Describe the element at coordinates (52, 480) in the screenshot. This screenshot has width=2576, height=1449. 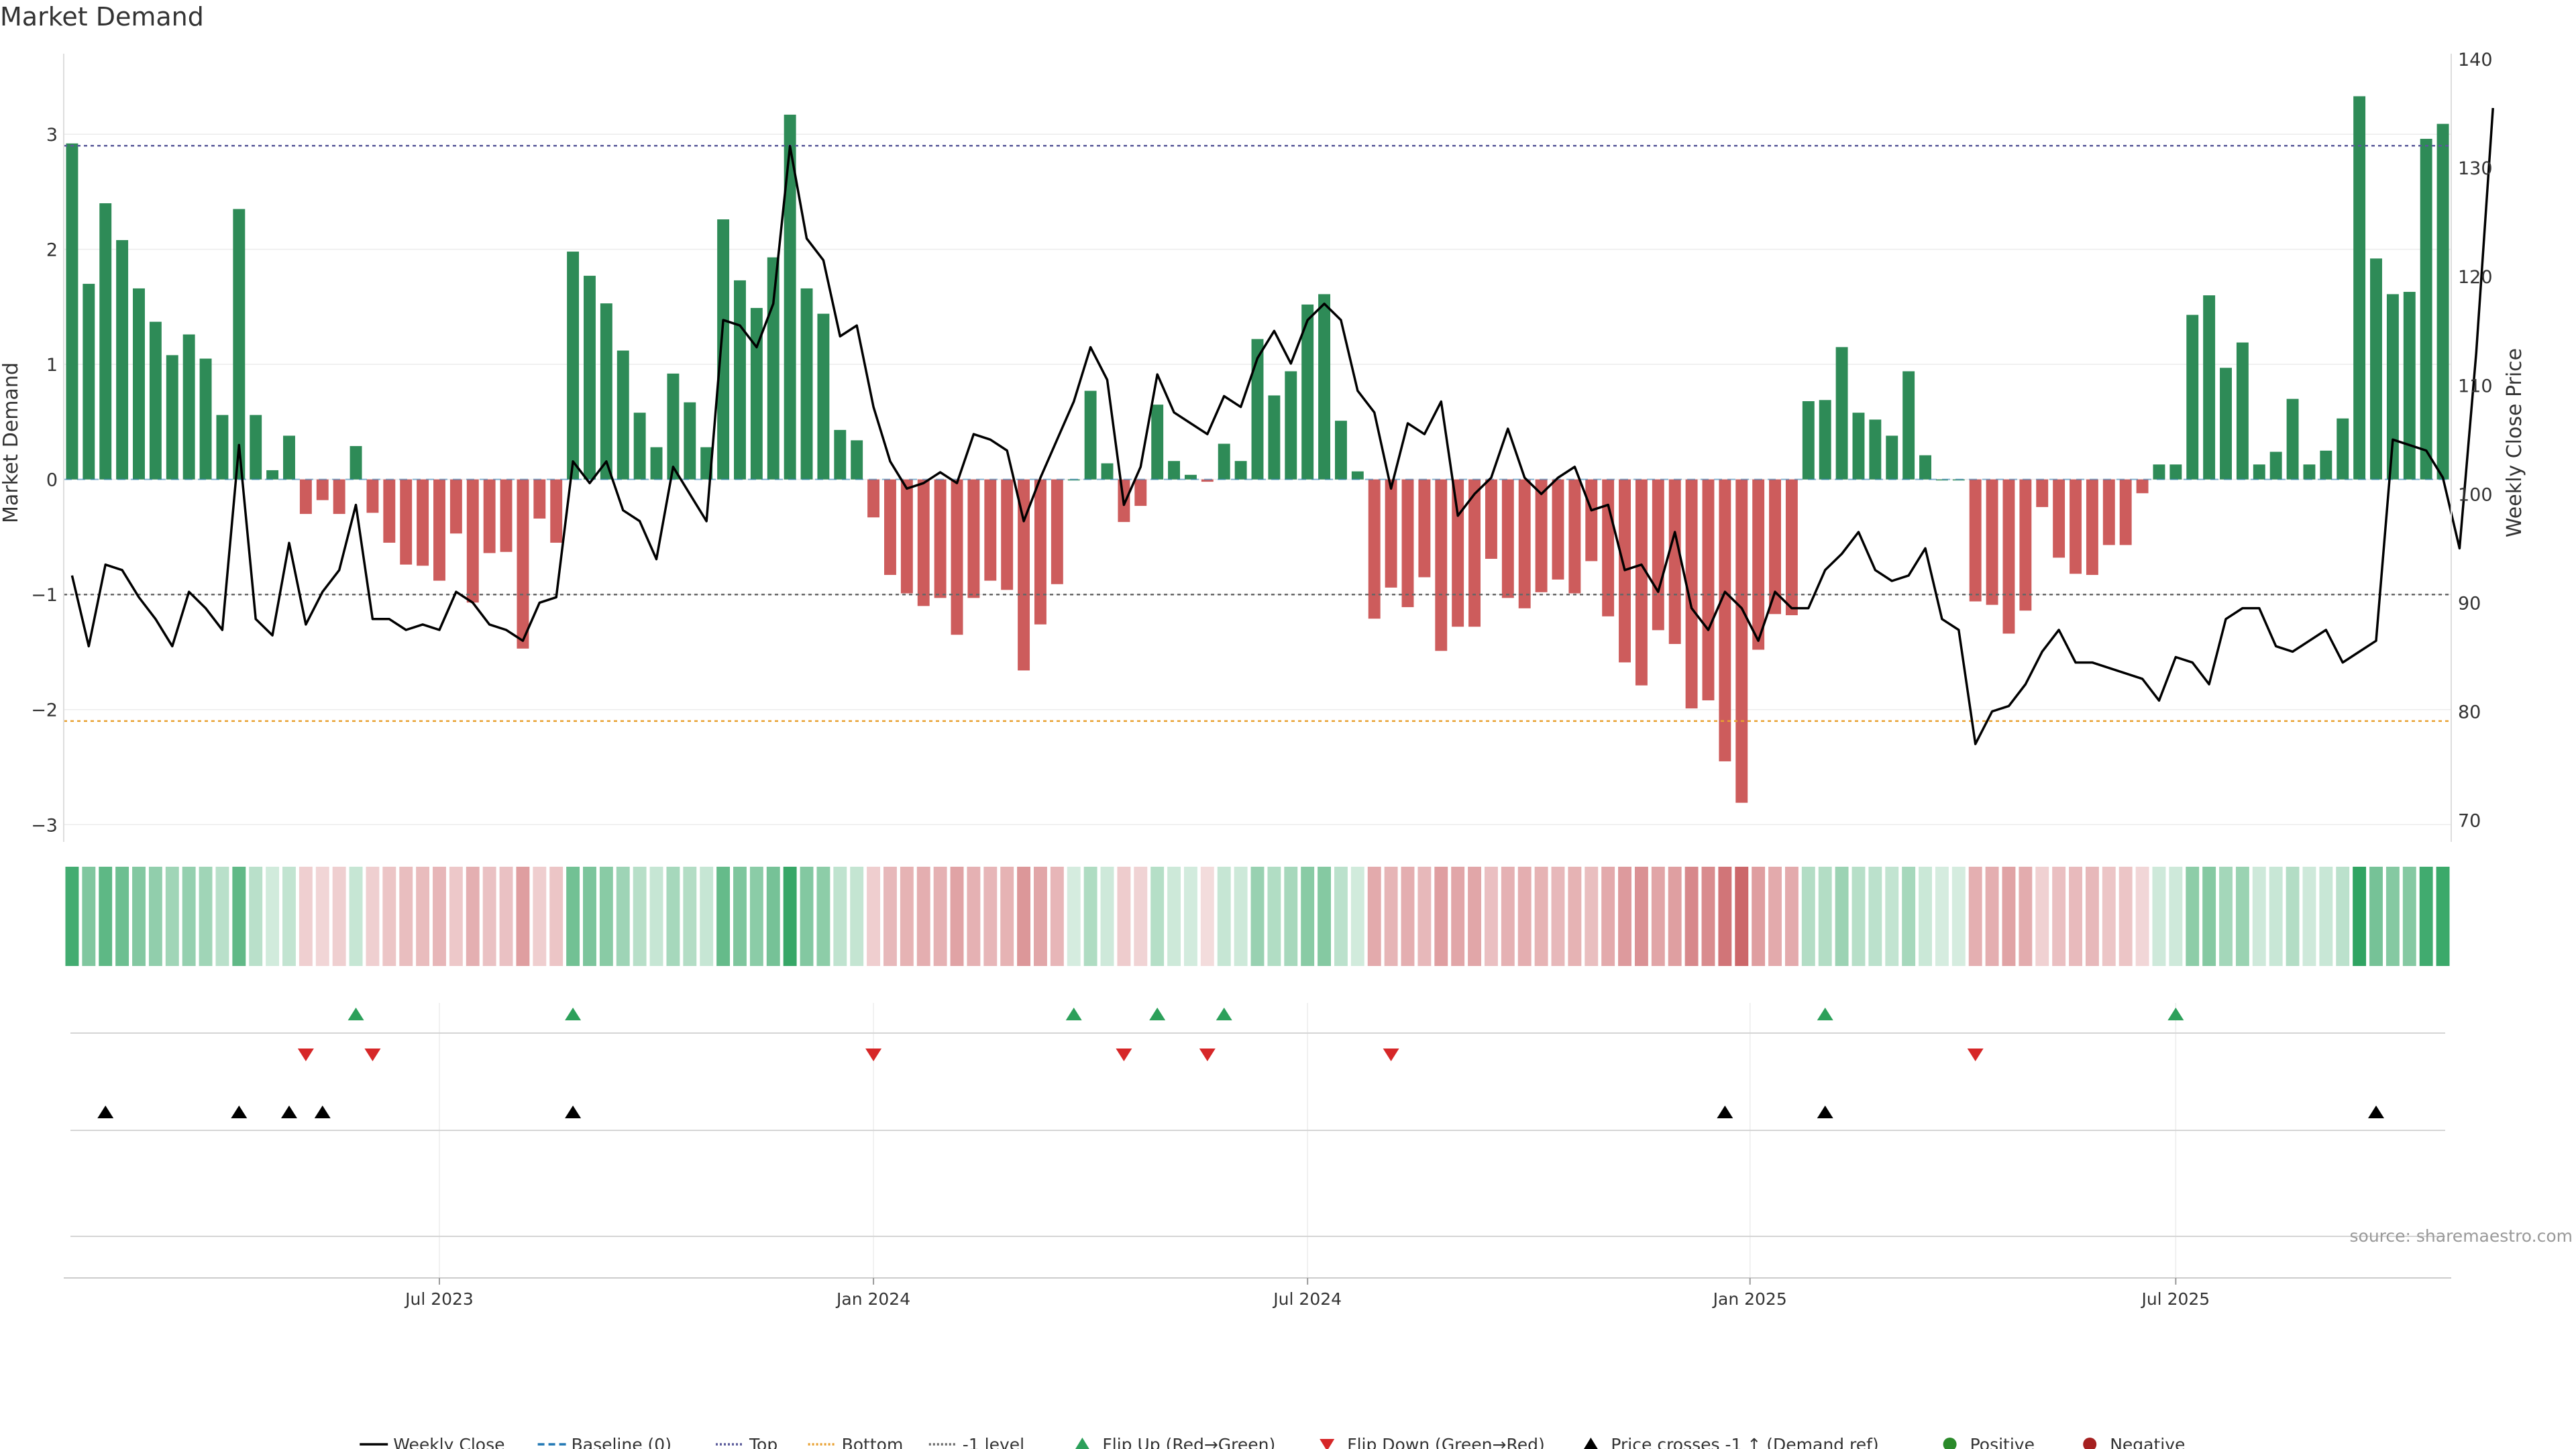
I see `y-tick-label: 0` at that location.